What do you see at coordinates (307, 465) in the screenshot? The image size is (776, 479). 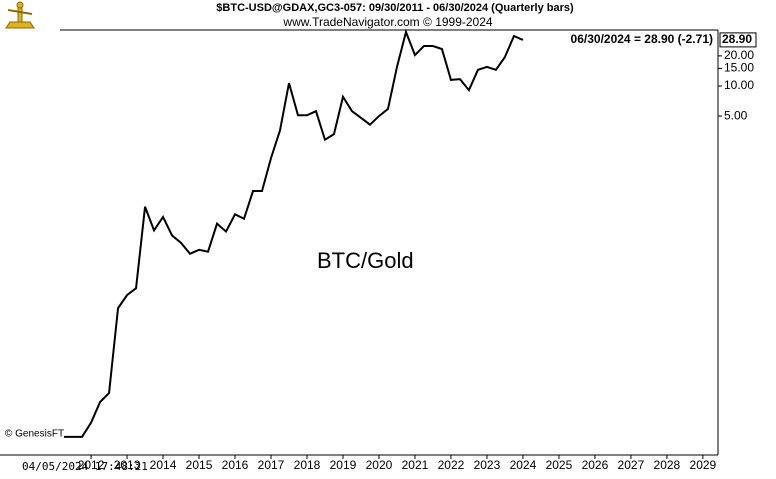 I see `x-tick-label: 2018` at bounding box center [307, 465].